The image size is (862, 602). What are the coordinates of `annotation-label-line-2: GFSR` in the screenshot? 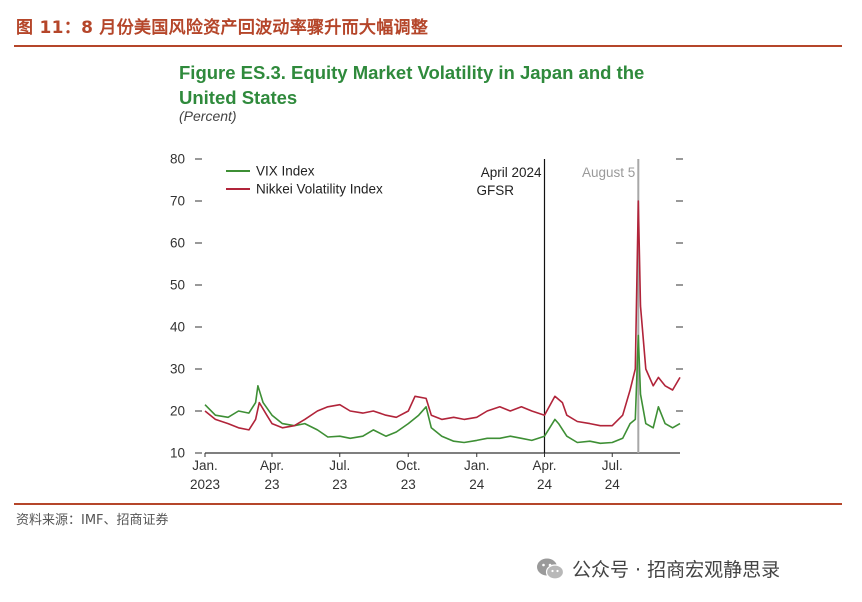 It's located at (495, 190).